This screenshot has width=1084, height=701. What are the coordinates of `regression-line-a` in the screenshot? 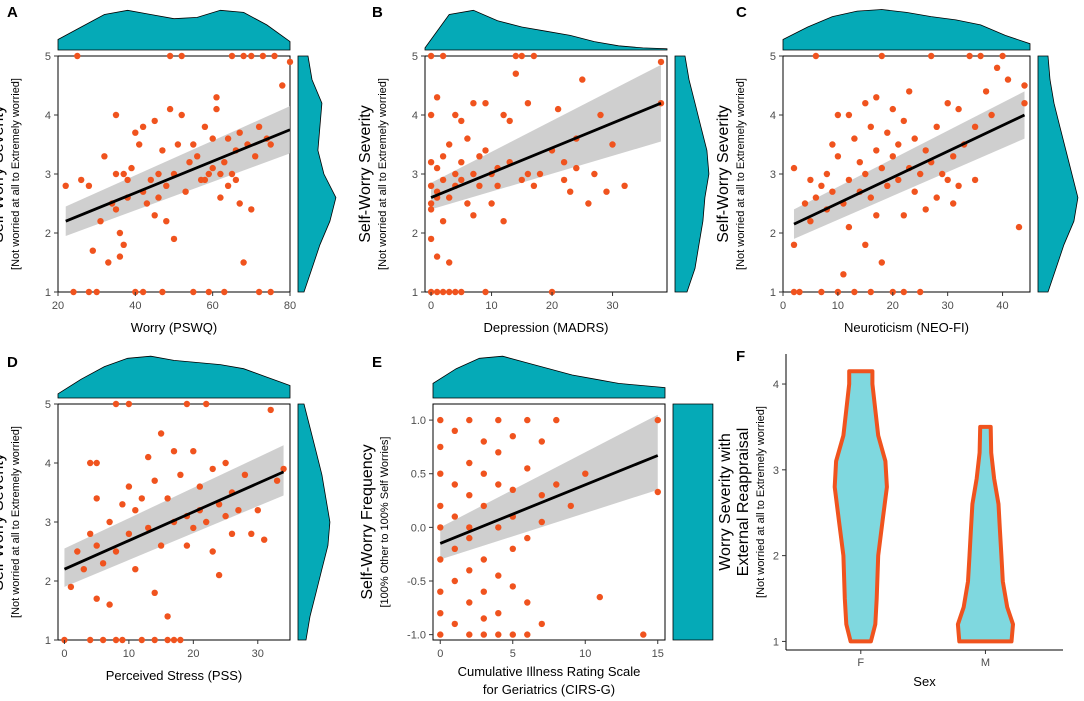 It's located at (178, 175).